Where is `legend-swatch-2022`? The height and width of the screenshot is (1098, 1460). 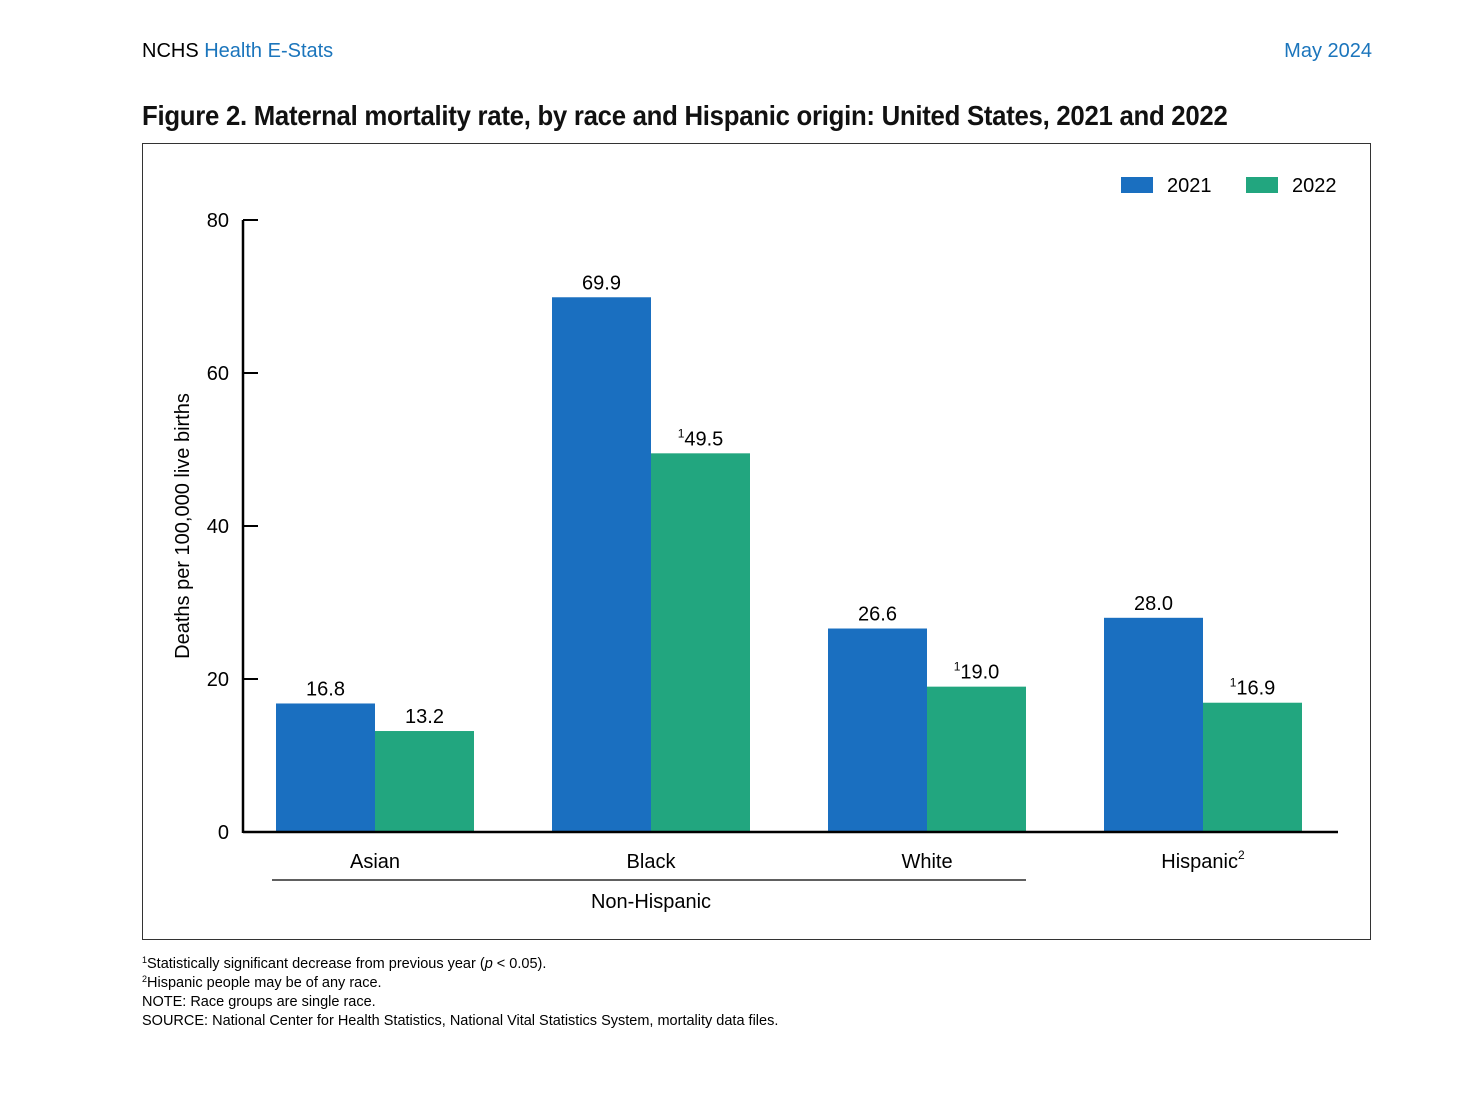 legend-swatch-2022 is located at coordinates (1262, 185).